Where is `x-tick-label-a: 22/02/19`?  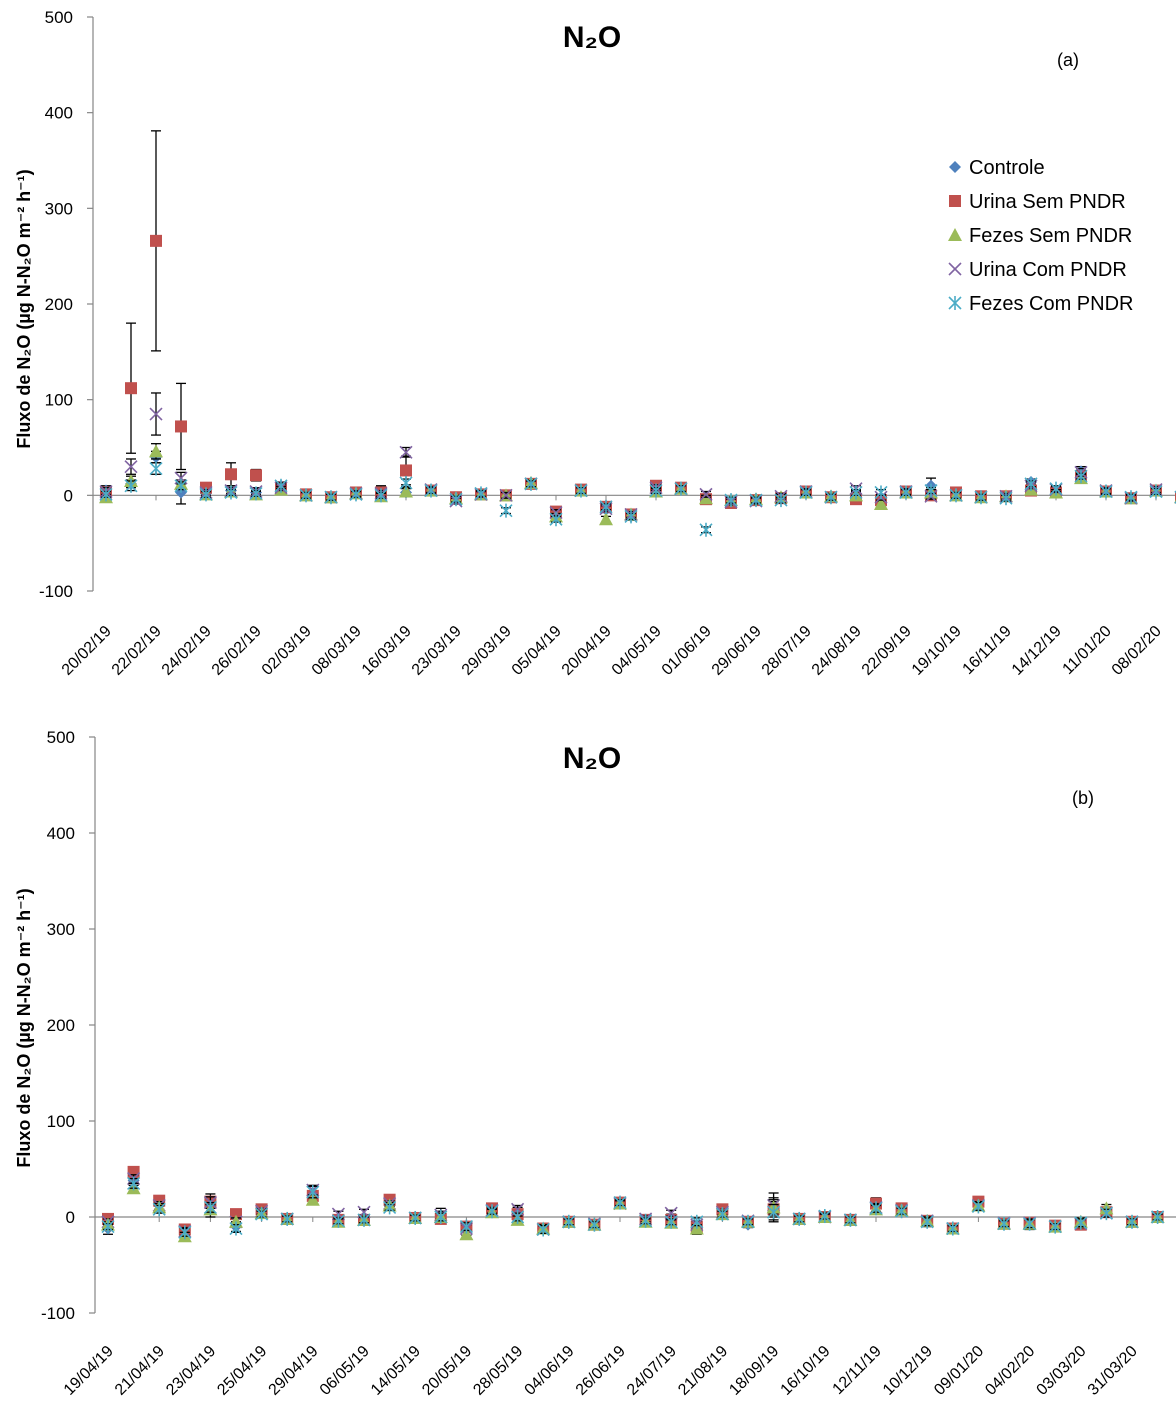 x-tick-label-a: 22/02/19 is located at coordinates (137, 651).